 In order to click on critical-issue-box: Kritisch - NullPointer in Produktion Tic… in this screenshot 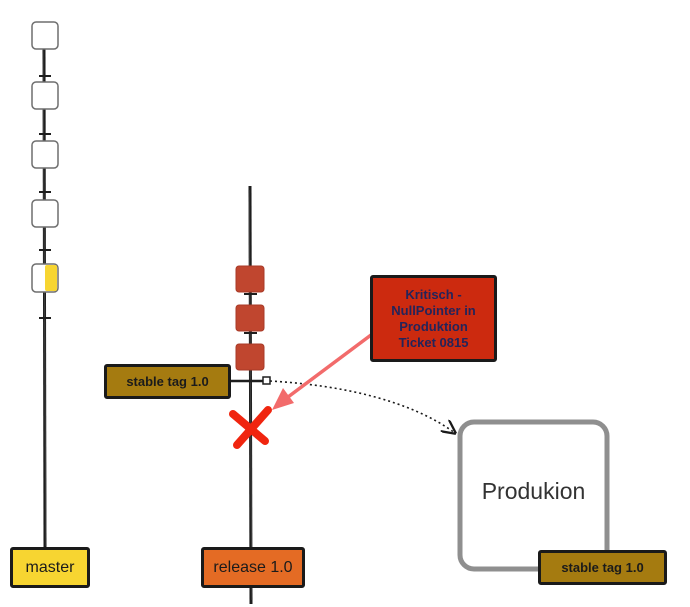, I will do `click(433, 318)`.